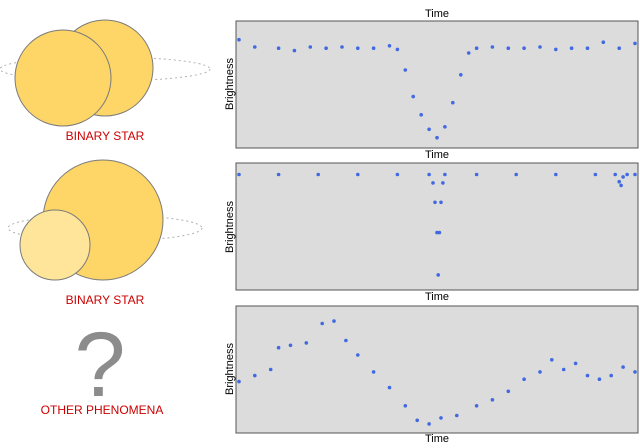 The image size is (640, 448). I want to click on y-axis-label-3: Brightness, so click(230, 369).